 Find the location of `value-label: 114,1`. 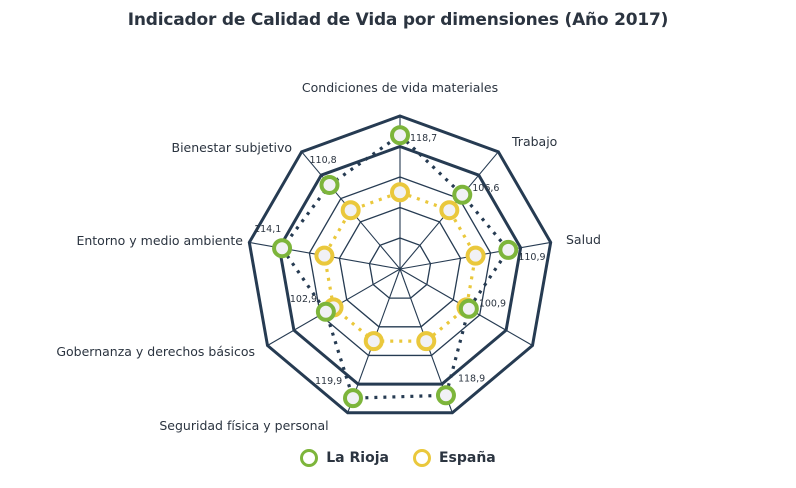

value-label: 114,1 is located at coordinates (267, 229).